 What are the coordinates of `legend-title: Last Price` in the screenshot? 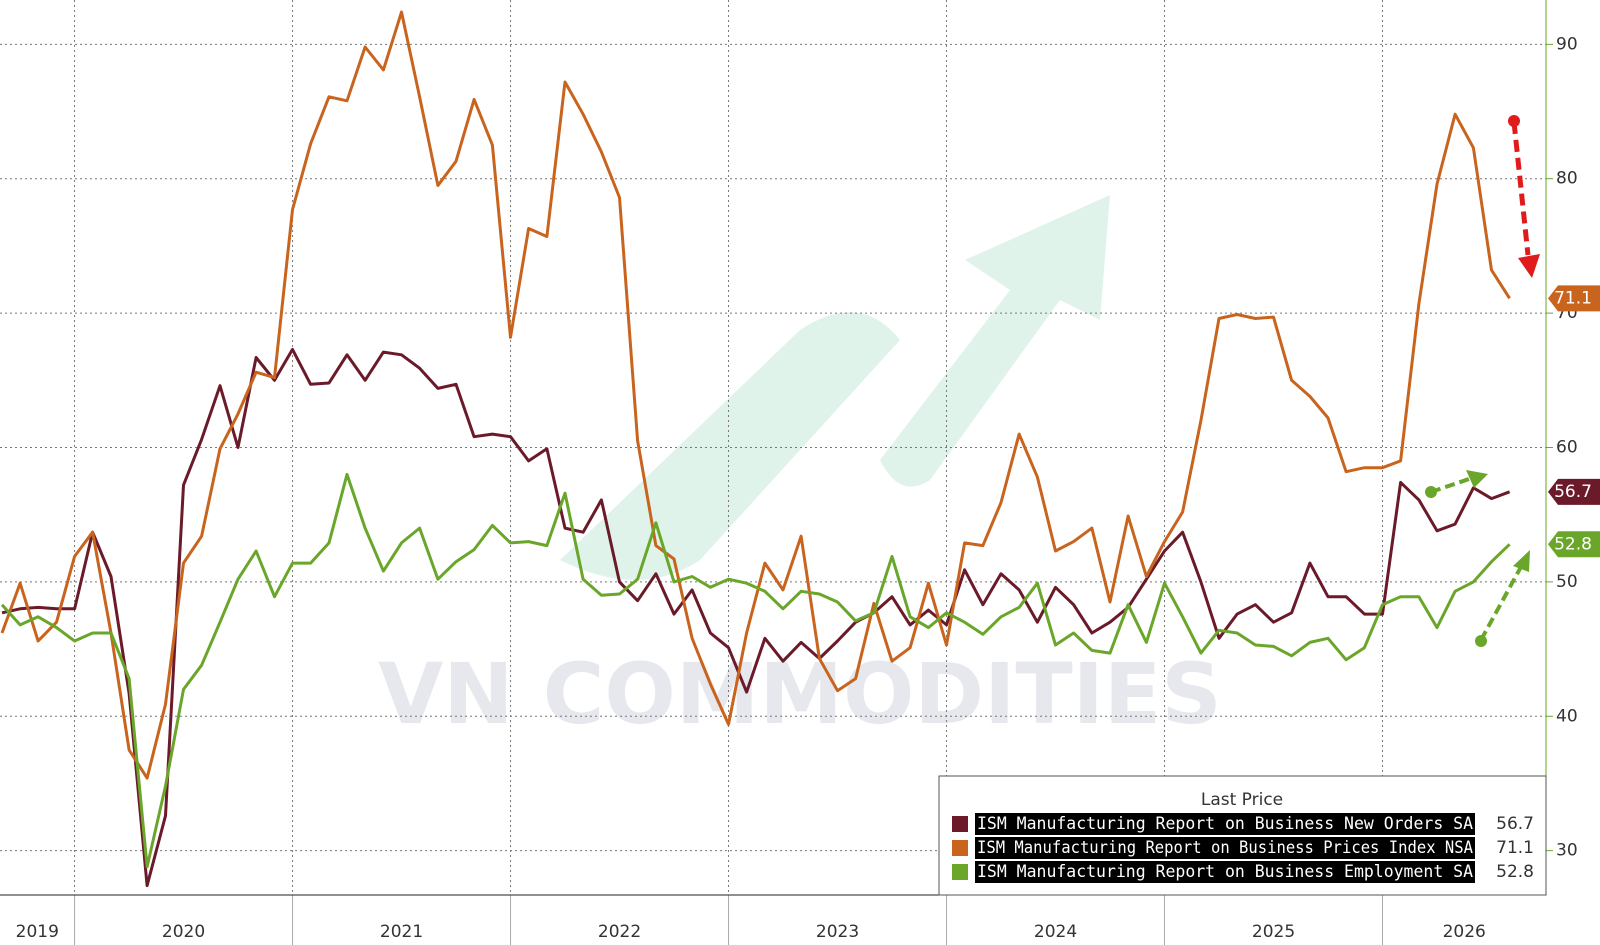 It's located at (1242, 800).